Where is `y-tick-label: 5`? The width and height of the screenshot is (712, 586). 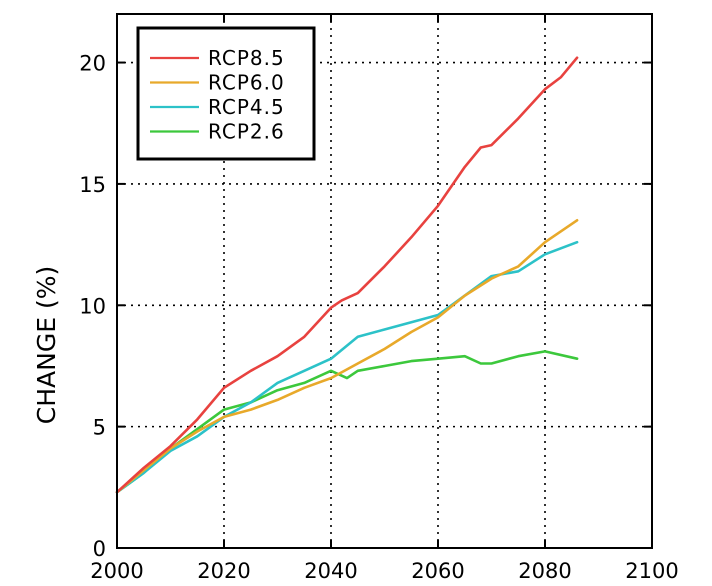
y-tick-label: 5 is located at coordinates (99, 428).